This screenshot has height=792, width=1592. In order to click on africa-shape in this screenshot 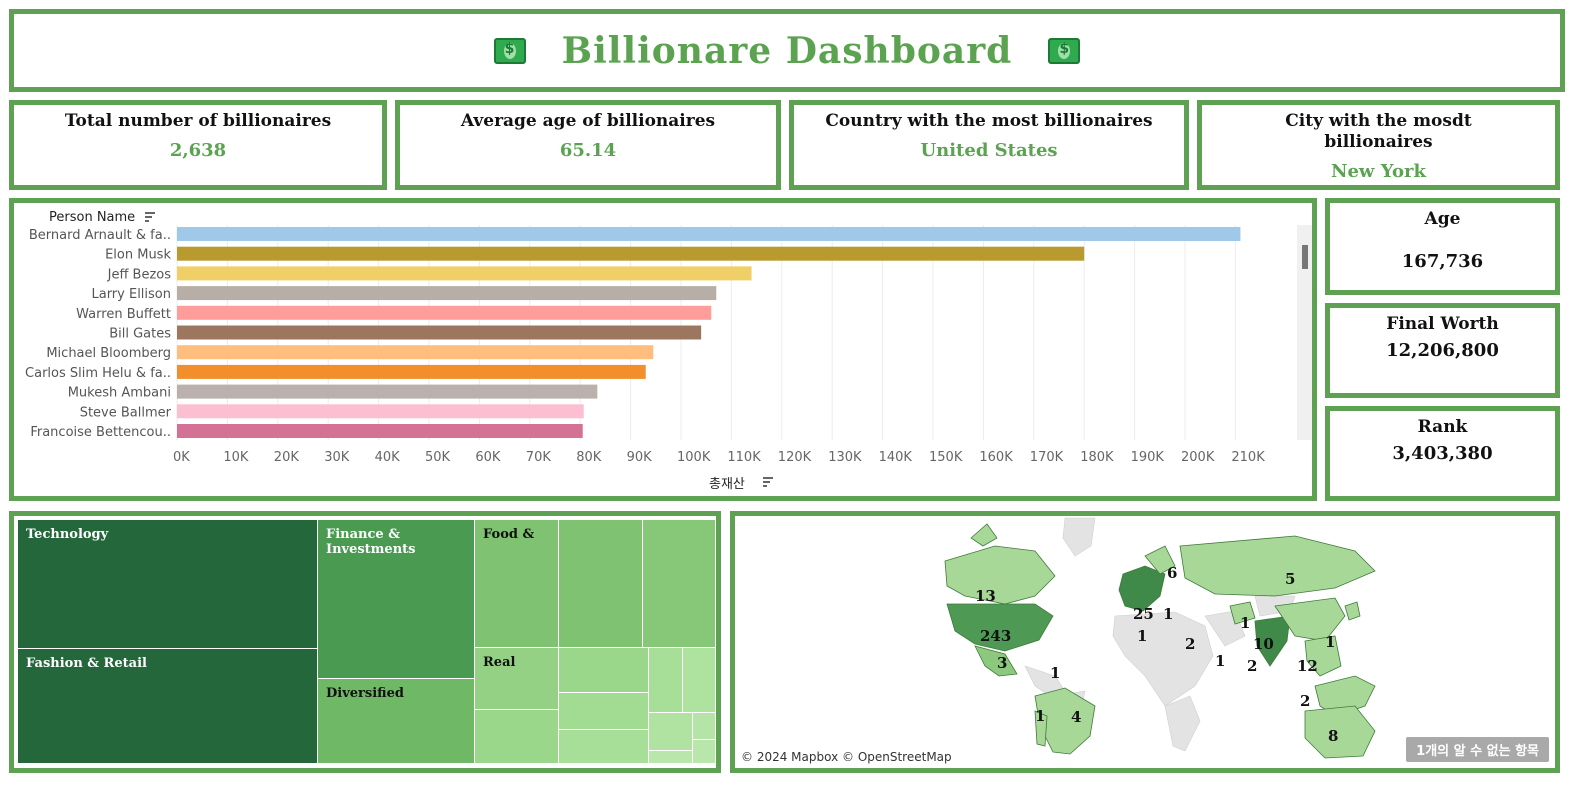, I will do `click(1163, 659)`.